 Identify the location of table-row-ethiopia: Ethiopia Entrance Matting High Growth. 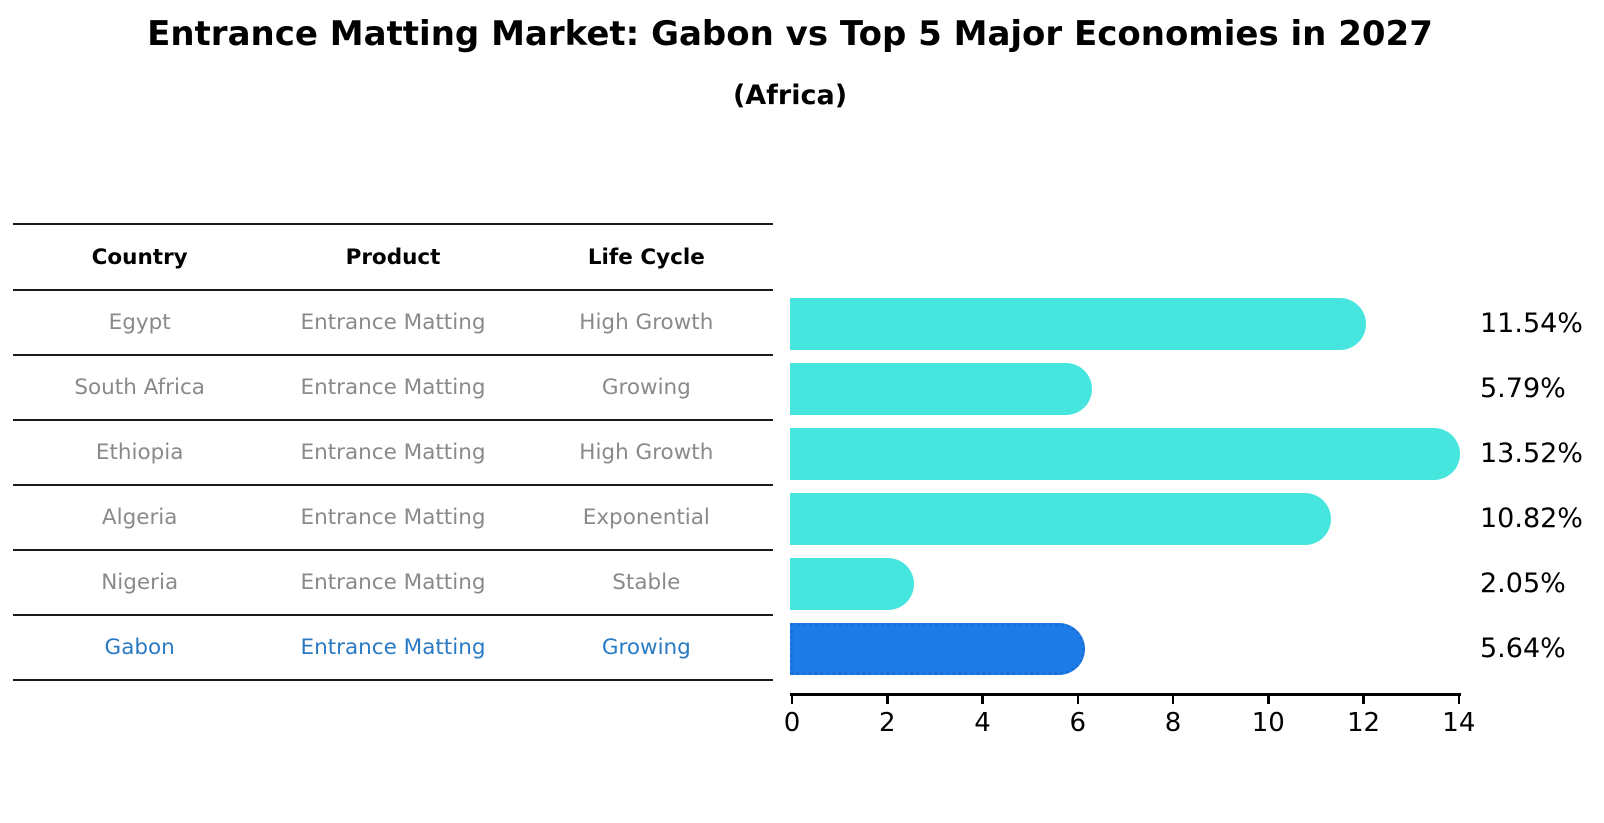
(393, 453).